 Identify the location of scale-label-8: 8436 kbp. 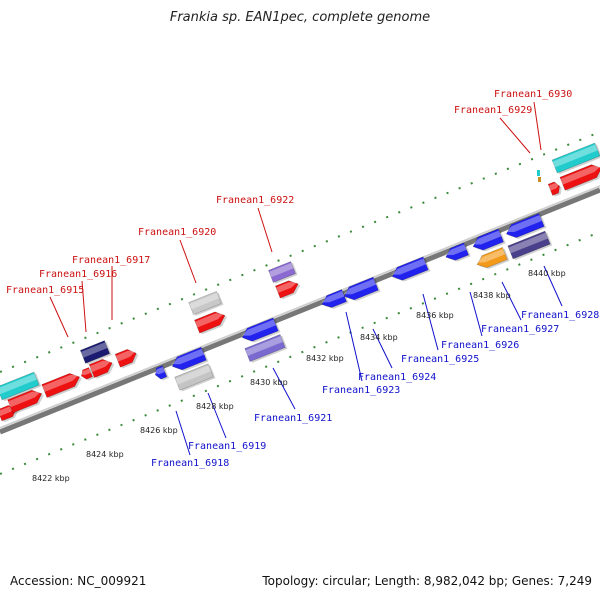
(435, 315).